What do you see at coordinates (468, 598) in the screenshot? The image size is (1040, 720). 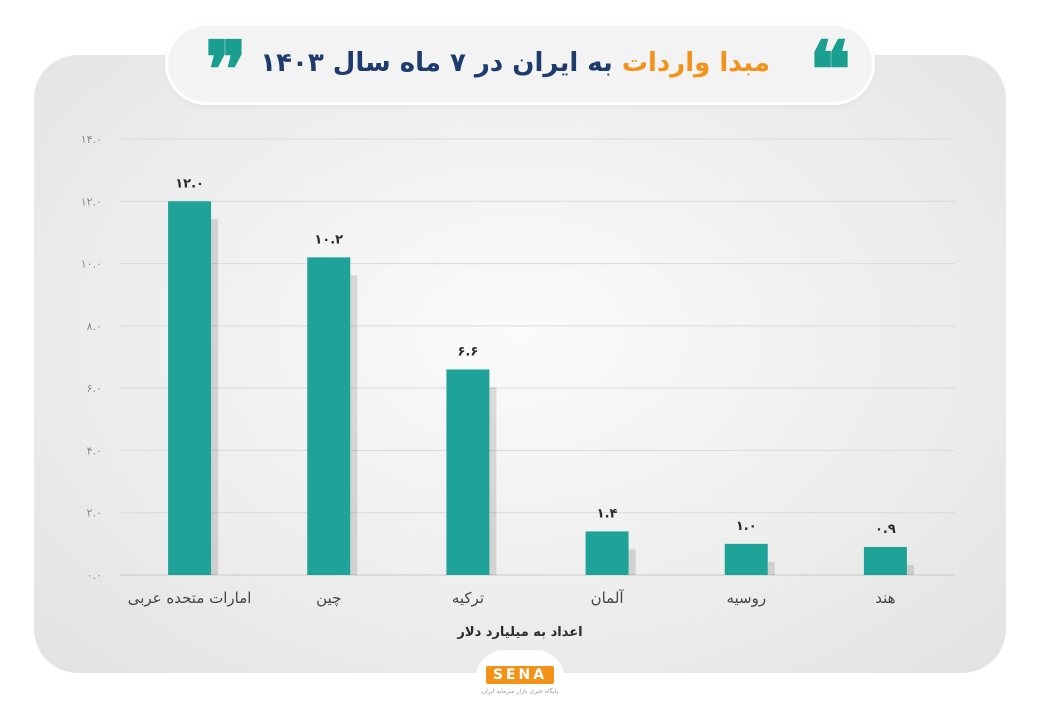 I see `category-label: ترکیه` at bounding box center [468, 598].